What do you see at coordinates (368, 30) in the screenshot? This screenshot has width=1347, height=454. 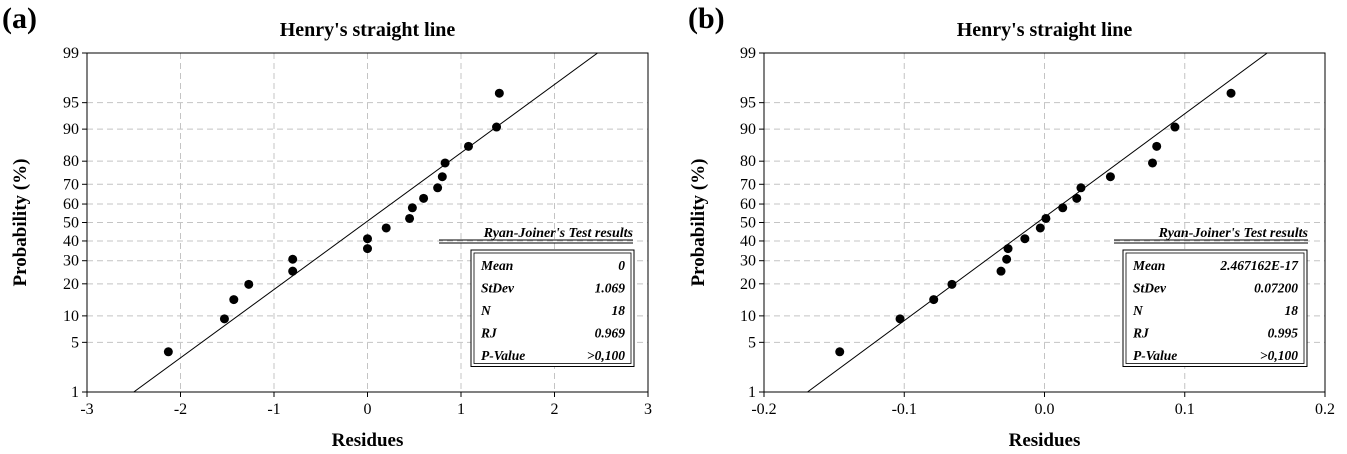 I see `chart-a-title: Henry's straight line` at bounding box center [368, 30].